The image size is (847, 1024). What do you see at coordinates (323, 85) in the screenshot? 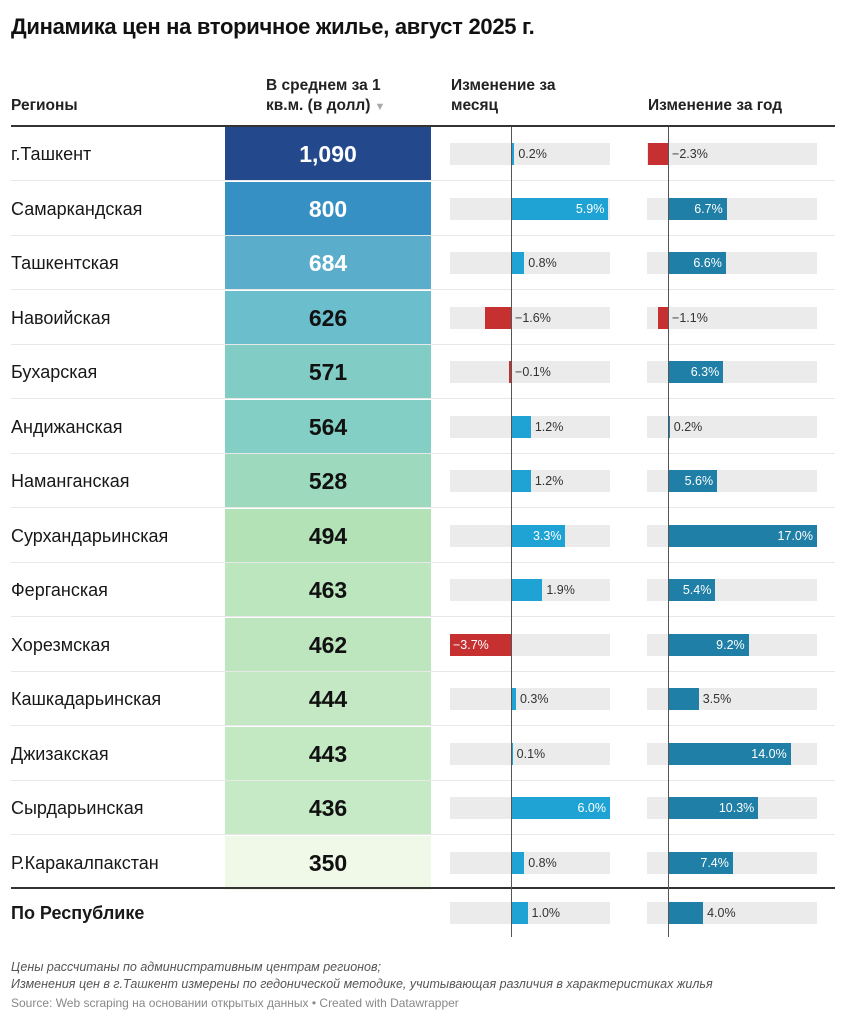
I see `header-price-line1: В среднем за 1` at bounding box center [323, 85].